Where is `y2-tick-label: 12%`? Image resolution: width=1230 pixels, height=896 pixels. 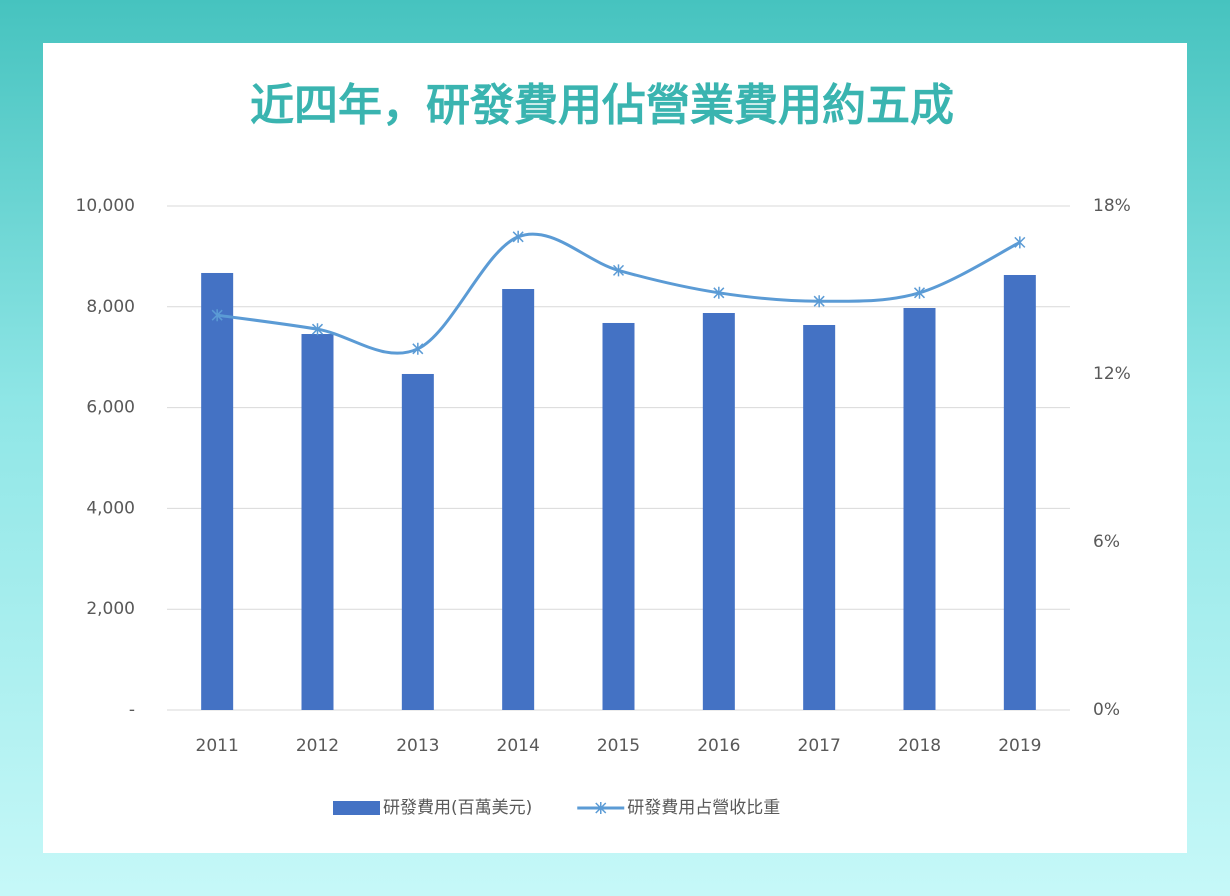
y2-tick-label: 12% is located at coordinates (1112, 374).